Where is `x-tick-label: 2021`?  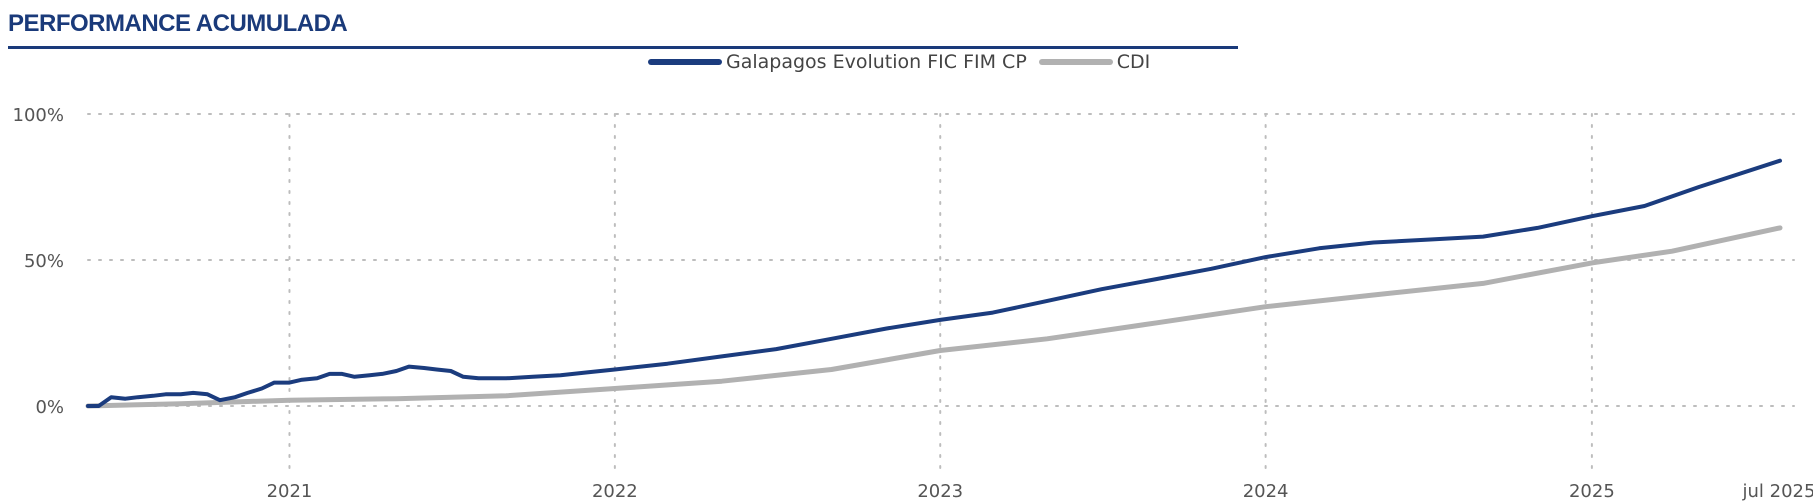
x-tick-label: 2021 is located at coordinates (290, 491).